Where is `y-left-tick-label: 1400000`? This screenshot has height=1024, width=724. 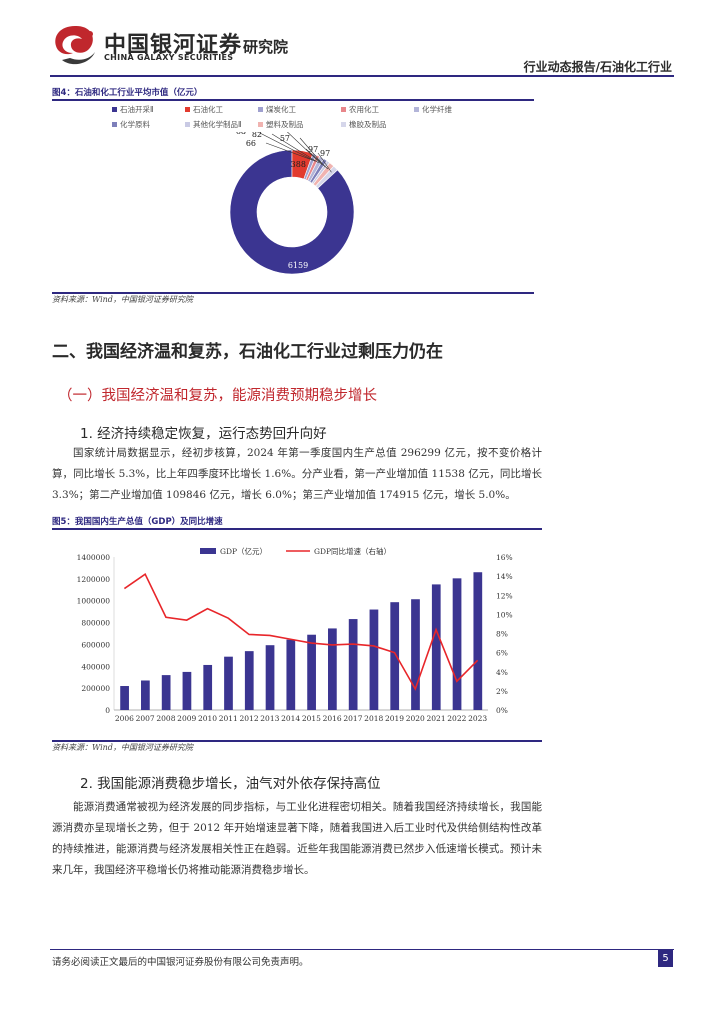
y-left-tick-label: 1400000 is located at coordinates (94, 557).